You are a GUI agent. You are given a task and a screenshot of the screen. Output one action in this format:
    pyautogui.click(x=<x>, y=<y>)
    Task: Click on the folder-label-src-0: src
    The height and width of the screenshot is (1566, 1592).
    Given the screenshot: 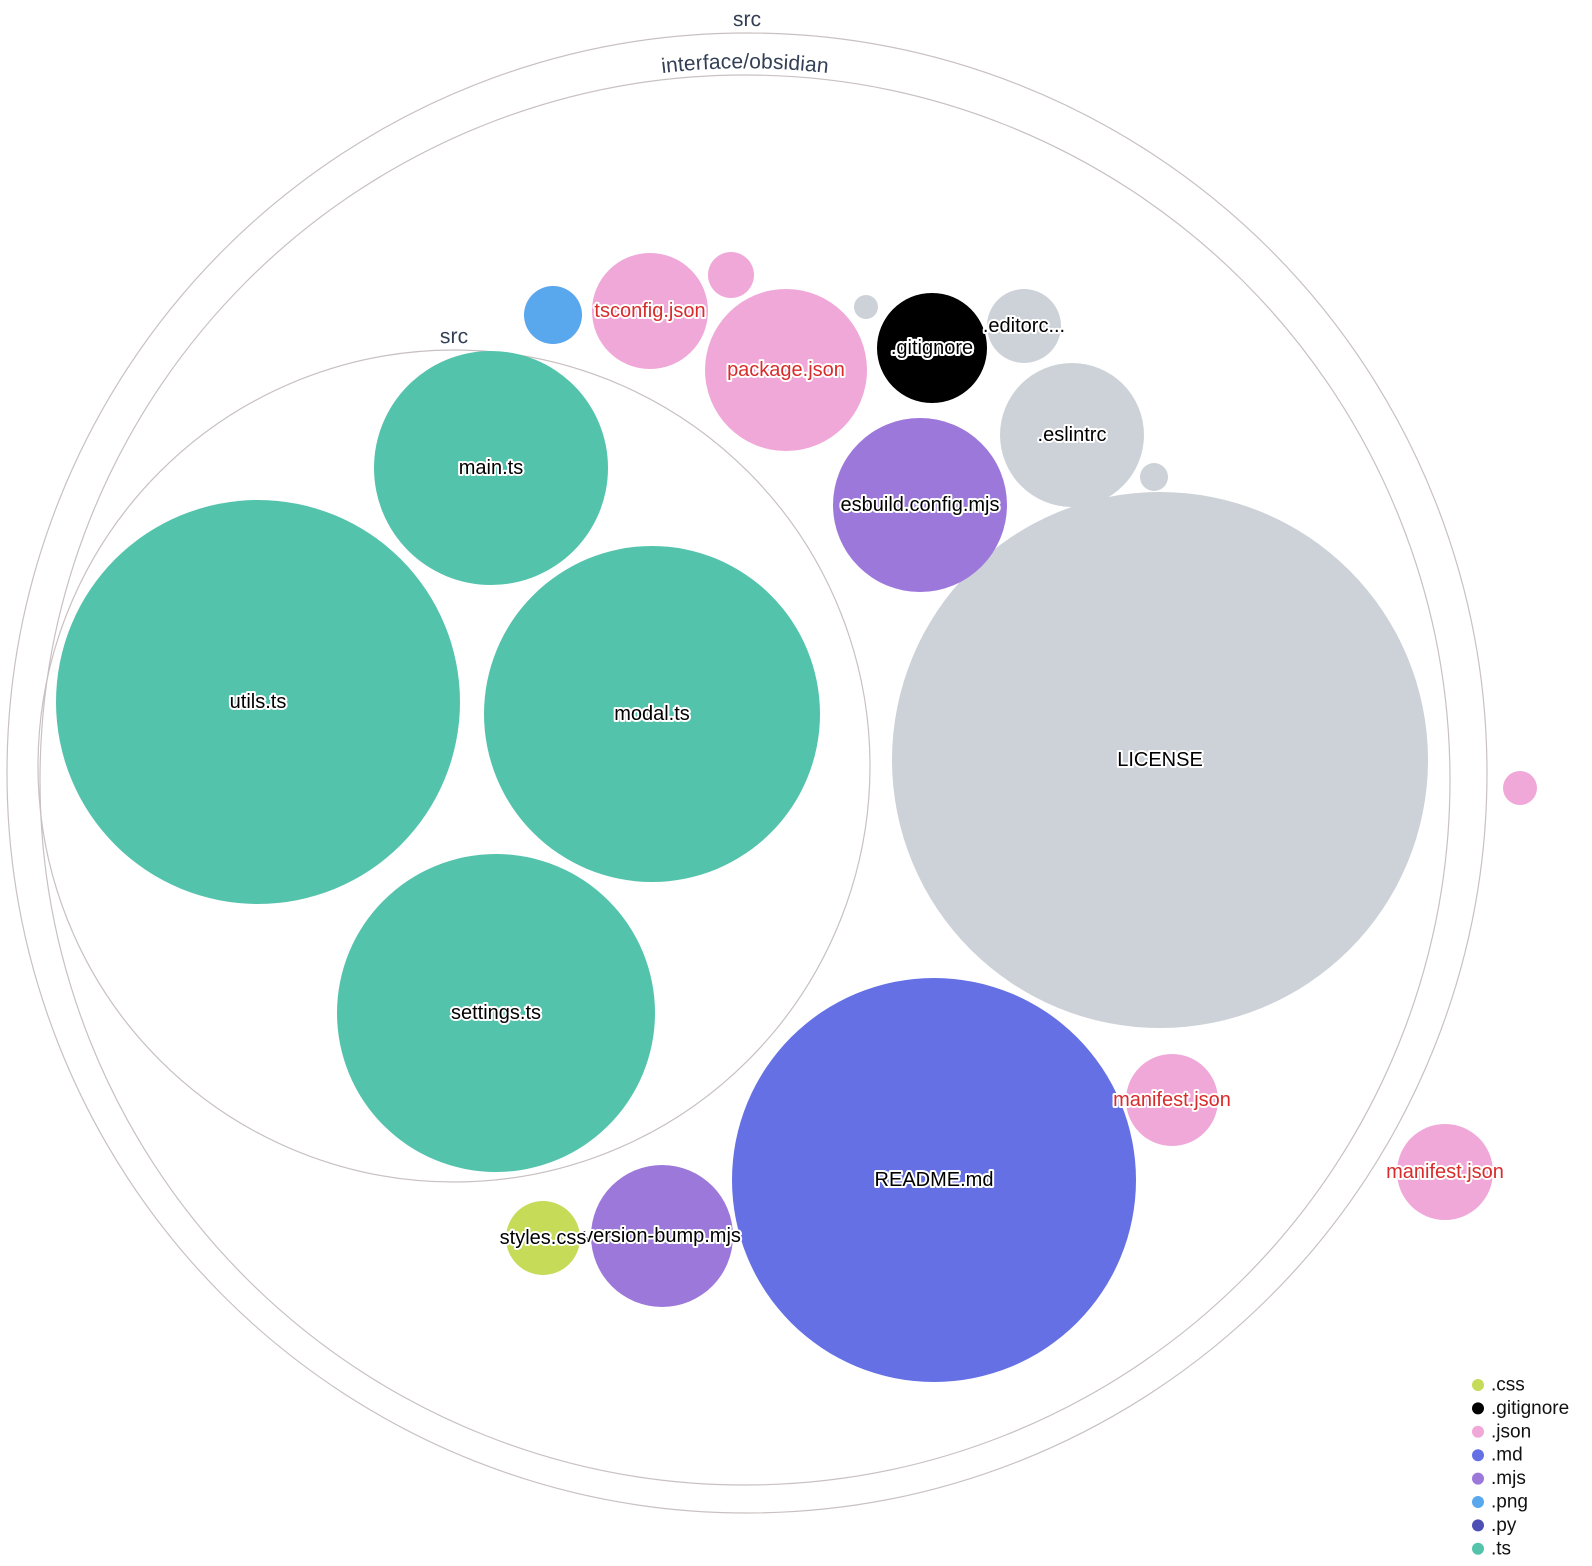 What is the action you would take?
    pyautogui.click(x=747, y=19)
    